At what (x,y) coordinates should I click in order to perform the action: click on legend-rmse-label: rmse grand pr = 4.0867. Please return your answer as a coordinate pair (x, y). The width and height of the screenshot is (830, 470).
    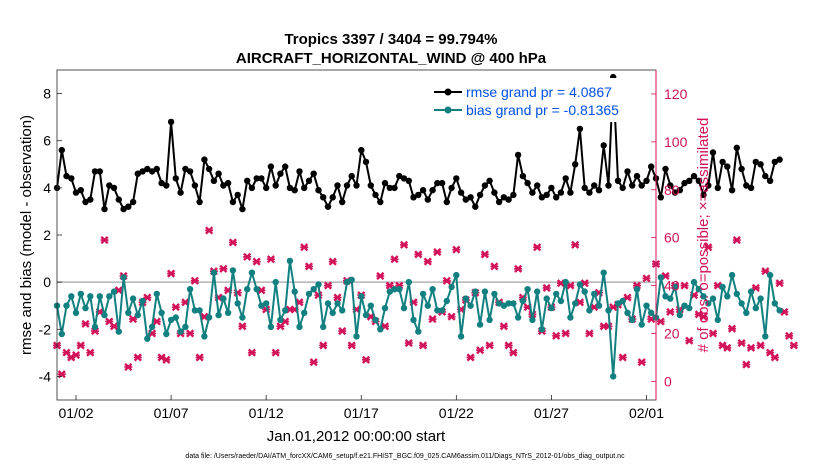
    Looking at the image, I should click on (539, 92).